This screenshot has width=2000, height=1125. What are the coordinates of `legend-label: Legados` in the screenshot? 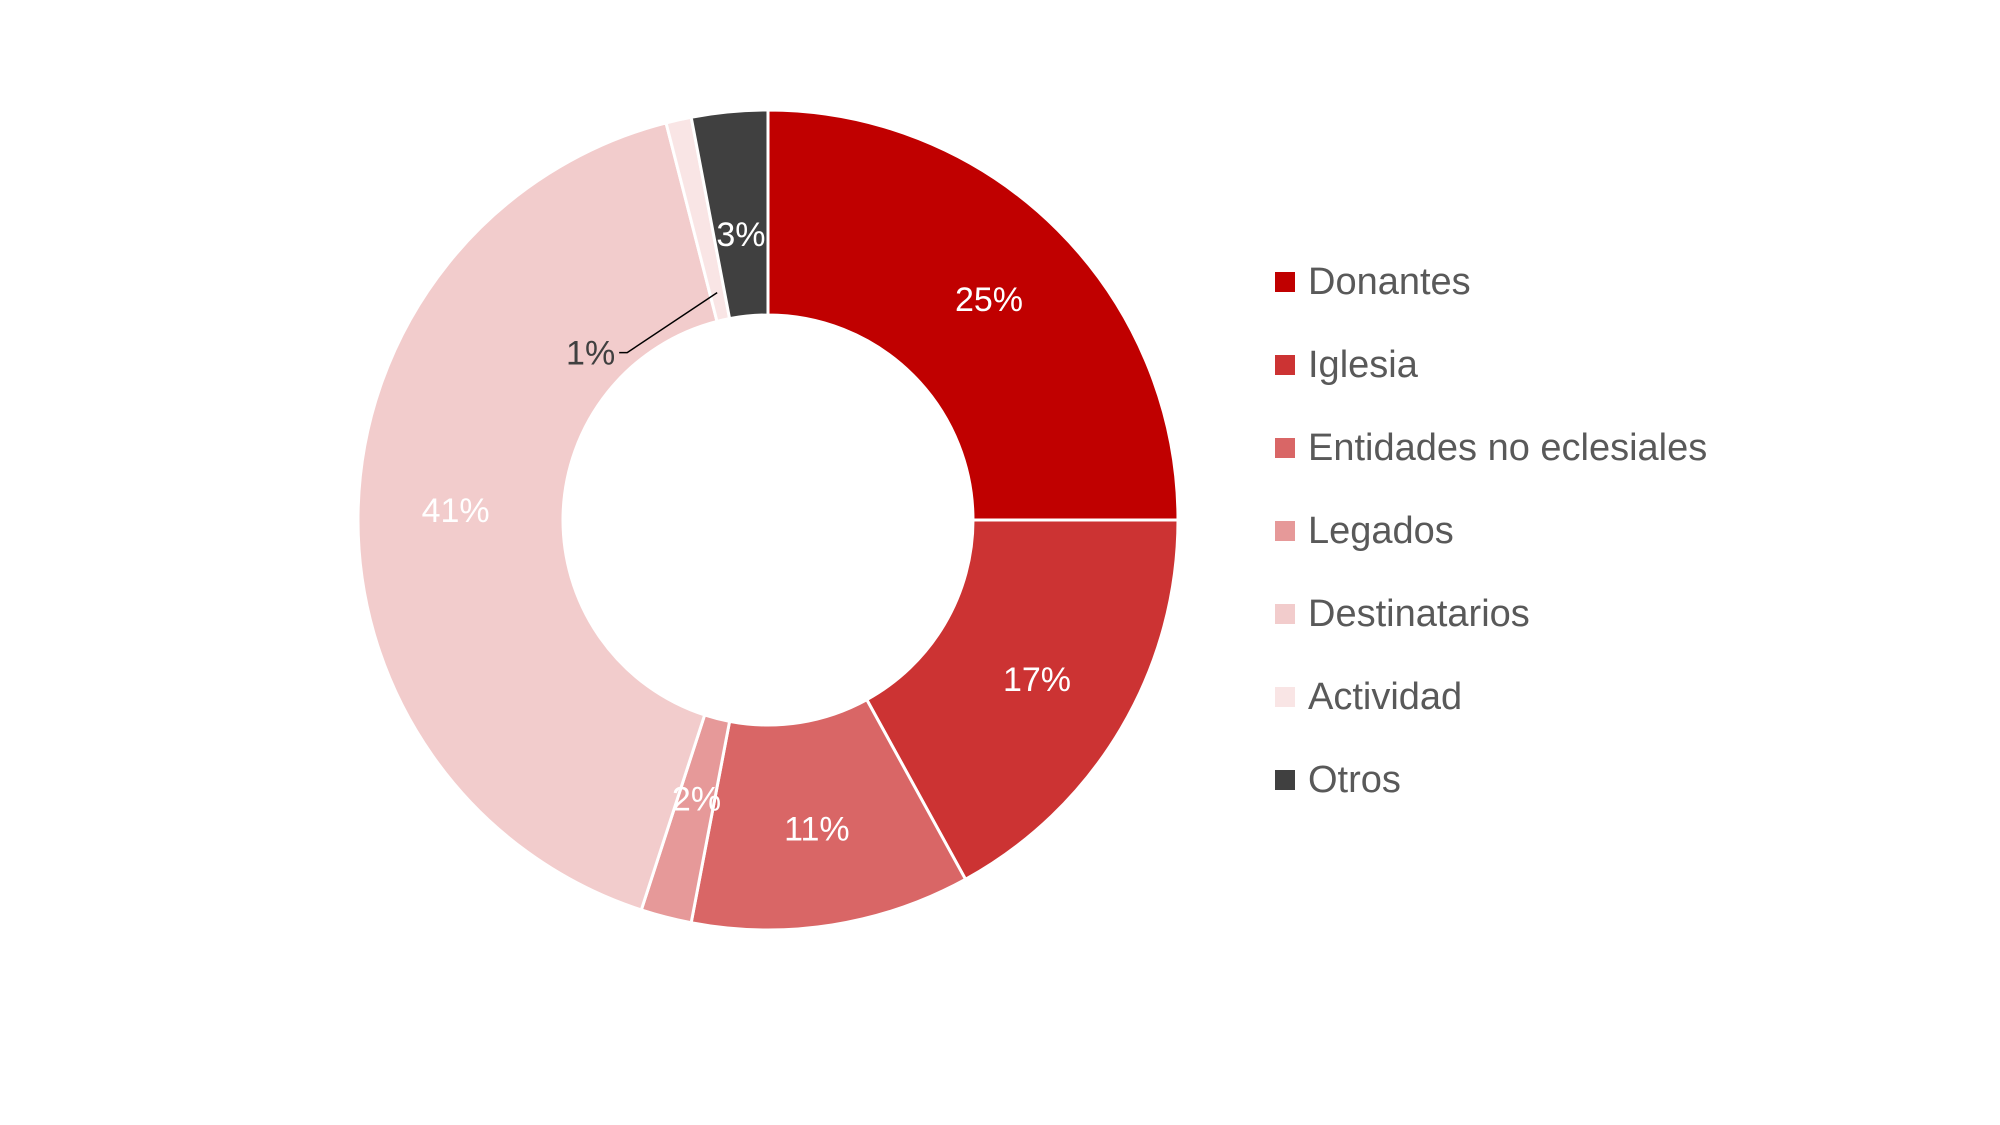 It's located at (1381, 530).